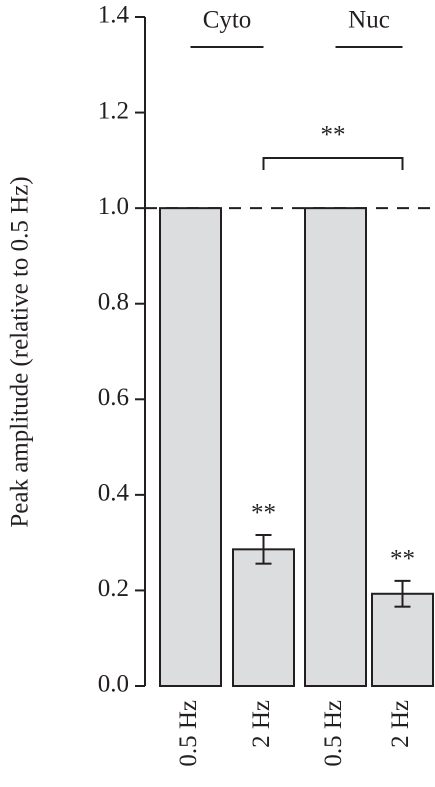 Image resolution: width=435 pixels, height=787 pixels. What do you see at coordinates (114, 493) in the screenshot?
I see `y-tick-label: 0.4` at bounding box center [114, 493].